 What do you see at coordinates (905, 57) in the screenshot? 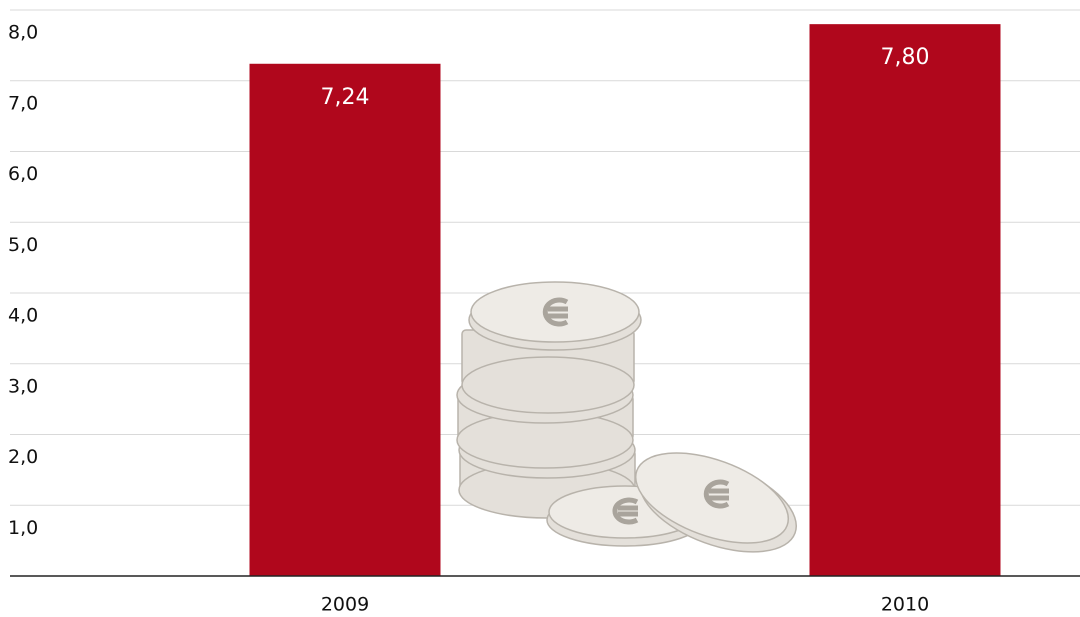
I see `value-label: 7,80` at bounding box center [905, 57].